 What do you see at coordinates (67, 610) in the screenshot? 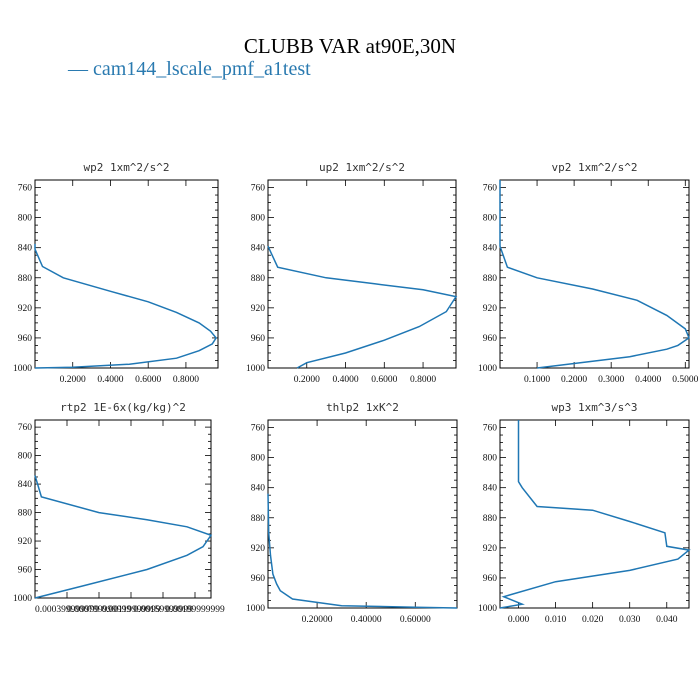
I see `x-tick-label: 0.000399999999` at bounding box center [67, 610].